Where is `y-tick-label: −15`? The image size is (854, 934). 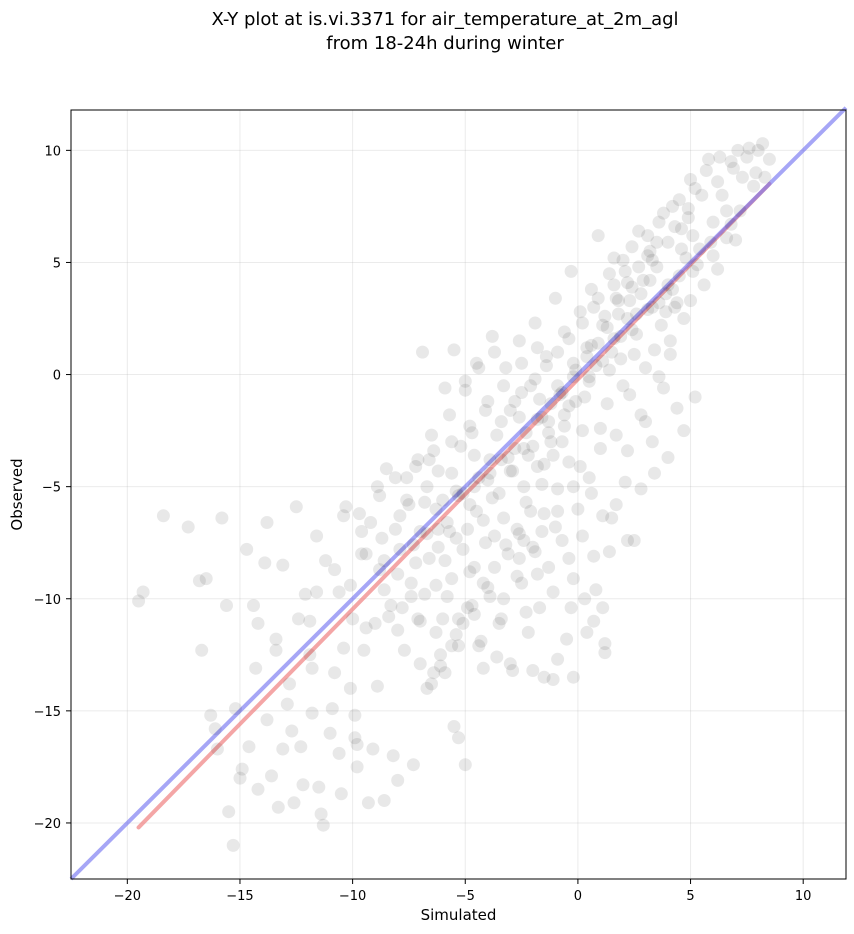 y-tick-label: −15 is located at coordinates (47, 712).